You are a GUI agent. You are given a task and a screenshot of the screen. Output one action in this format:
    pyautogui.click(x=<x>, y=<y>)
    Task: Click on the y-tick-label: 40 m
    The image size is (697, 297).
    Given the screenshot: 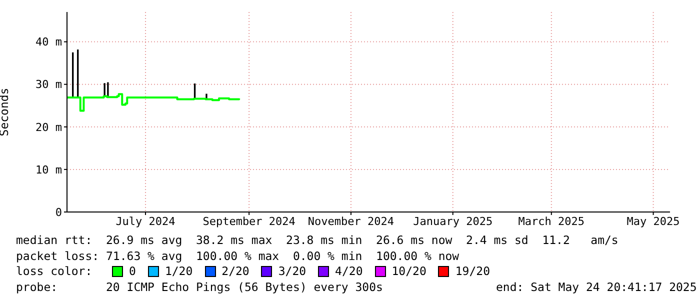 What is the action you would take?
    pyautogui.click(x=49, y=42)
    